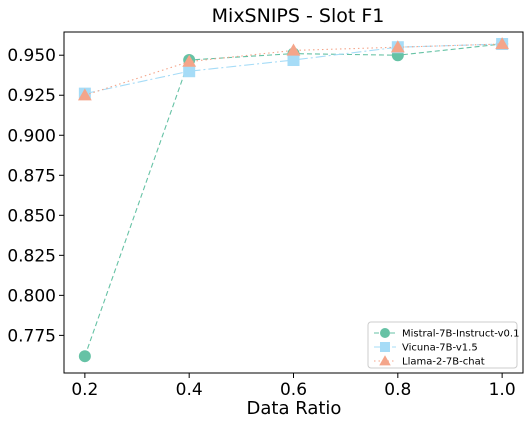 The width and height of the screenshot is (532, 425). I want to click on x-axis: 0.2 0.4 0.6 0.8 1.0, so click(293, 386).